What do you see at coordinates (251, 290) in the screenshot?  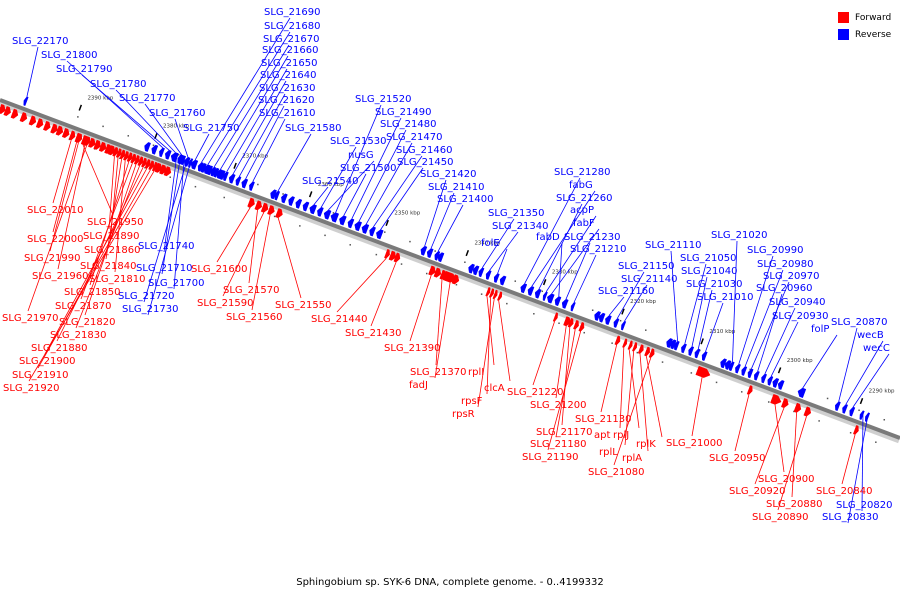 I see `bottom-gene-label: SLG_21570` at bounding box center [251, 290].